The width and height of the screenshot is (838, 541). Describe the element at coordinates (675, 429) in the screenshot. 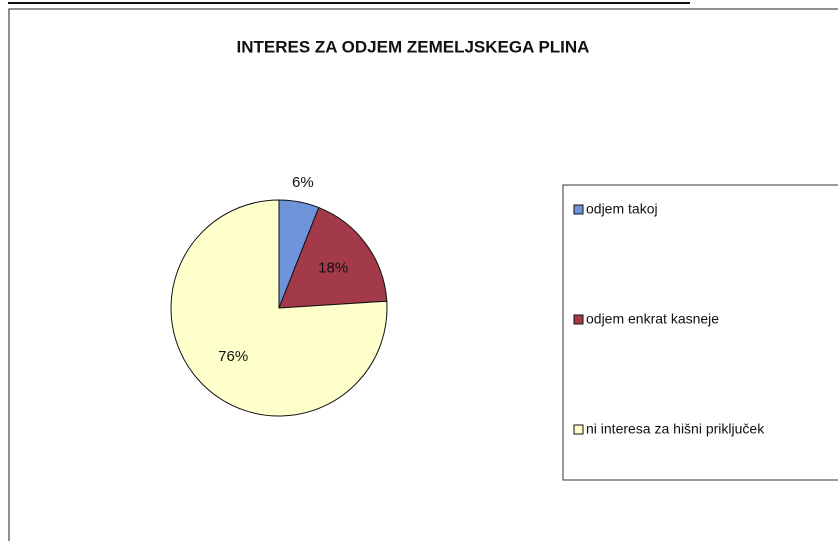

I see `legend-label: ni interesa za hišni priključek` at that location.